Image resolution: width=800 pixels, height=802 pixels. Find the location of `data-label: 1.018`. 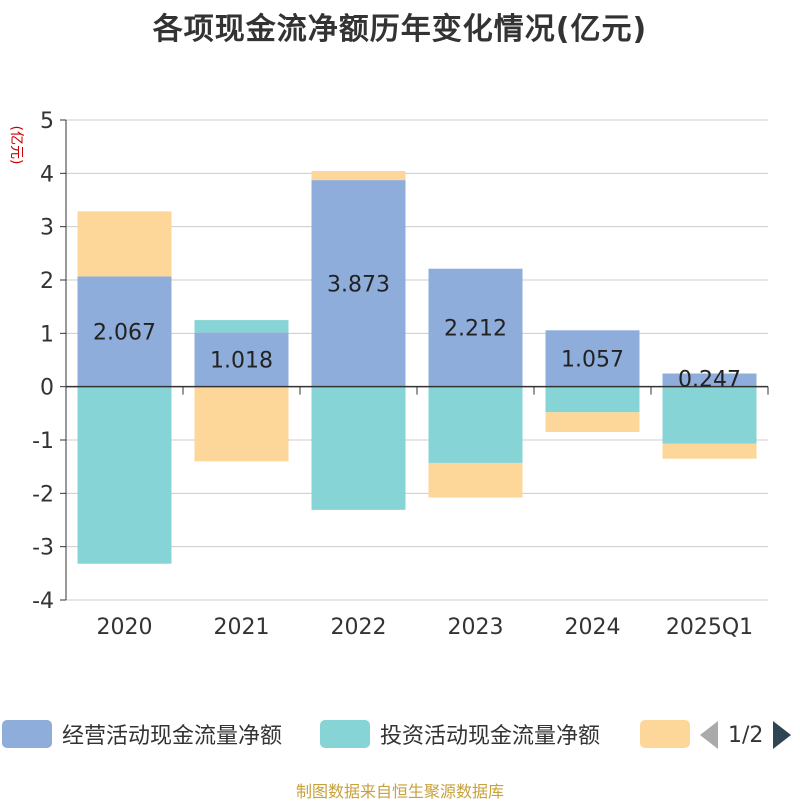

data-label: 1.018 is located at coordinates (241, 361).